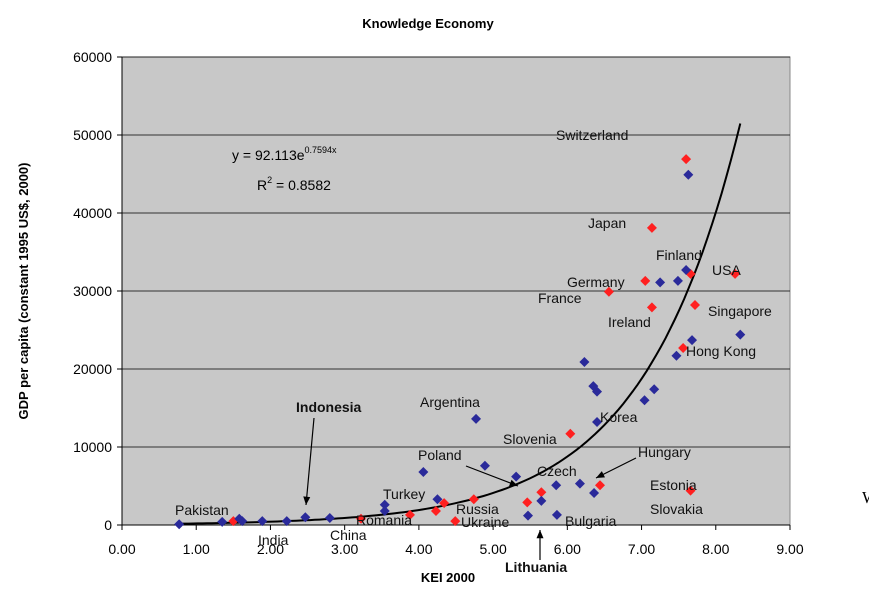  I want to click on y-tick-label: 50000, so click(92, 135).